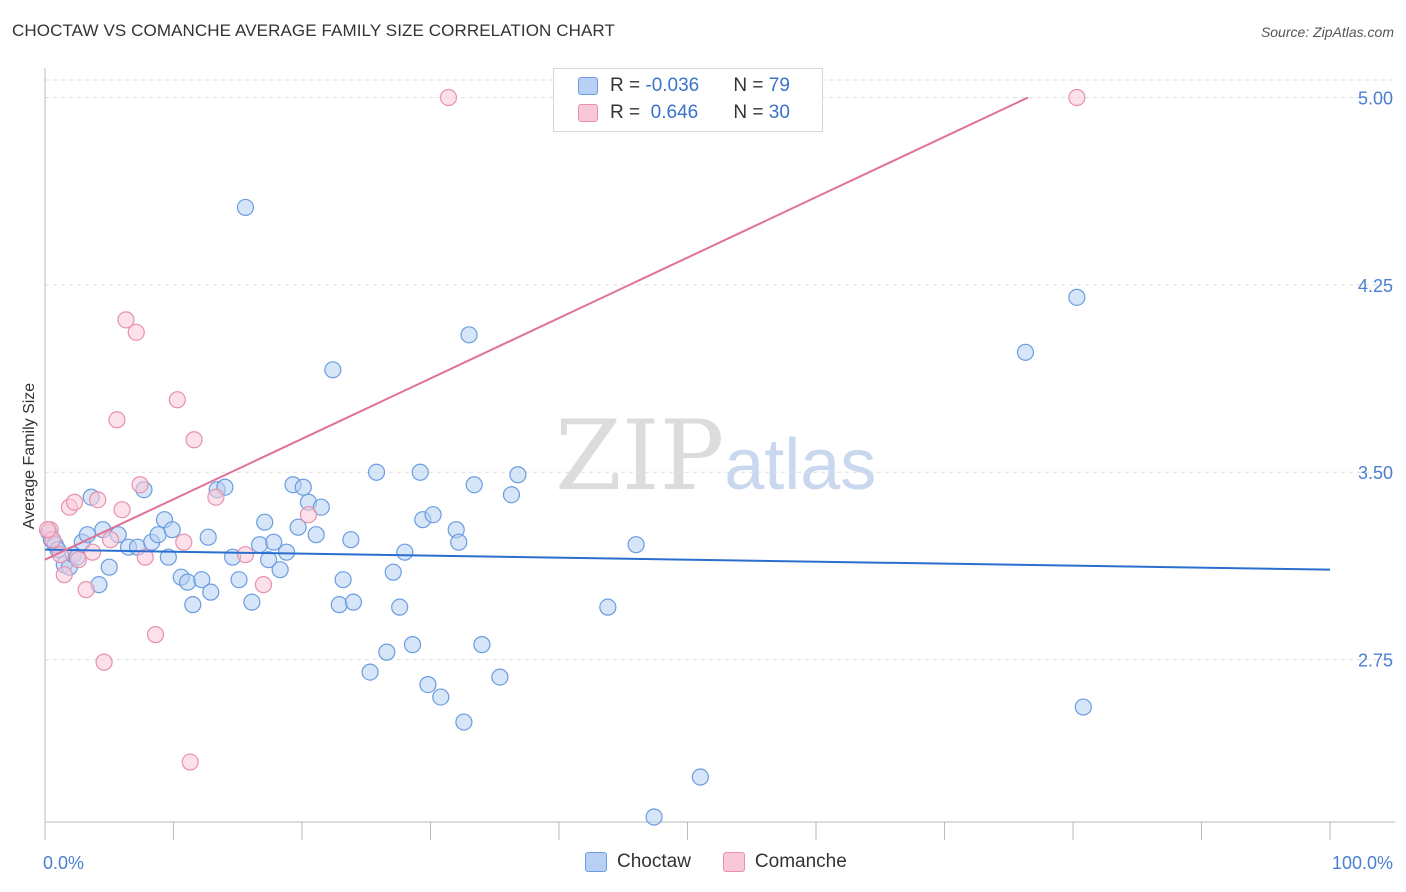 The width and height of the screenshot is (1406, 892). I want to click on y-axis-label: Average Family Size, so click(29, 456).